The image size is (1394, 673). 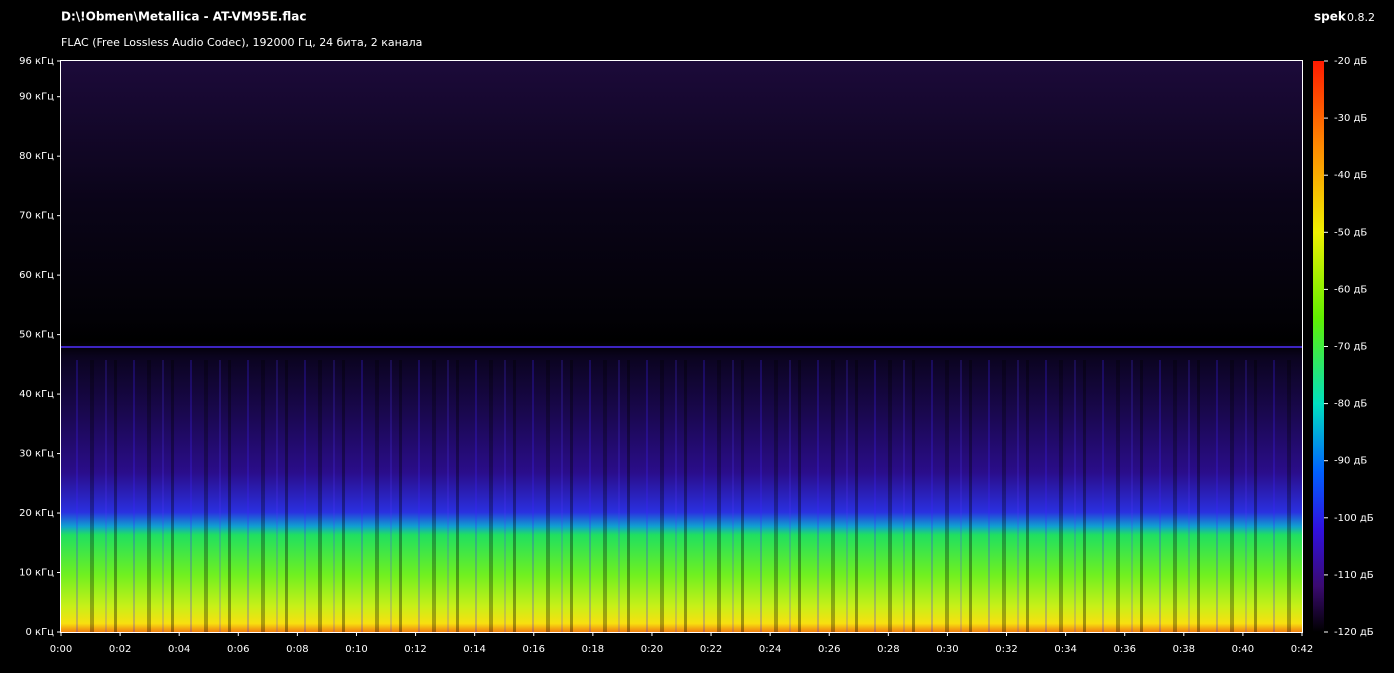 What do you see at coordinates (36, 156) in the screenshot?
I see `y-tick-label: 80 кГц` at bounding box center [36, 156].